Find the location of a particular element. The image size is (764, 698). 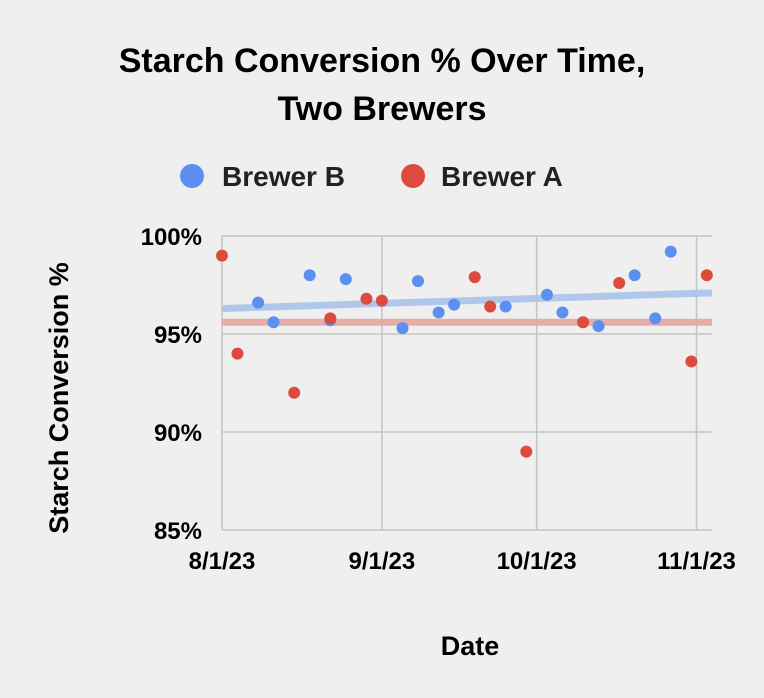

x-axis-label: Date is located at coordinates (470, 646).